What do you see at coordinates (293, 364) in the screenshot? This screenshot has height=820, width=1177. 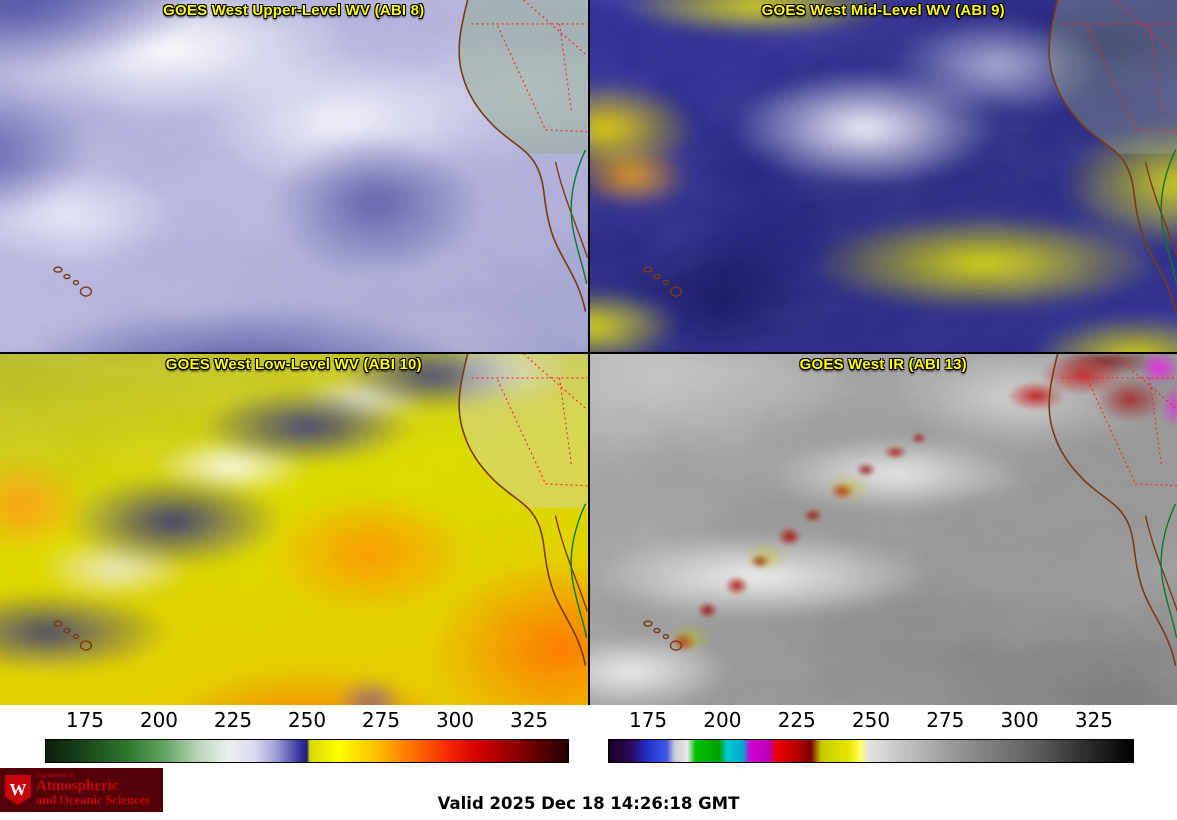 I see `panel-title: GOES West Low-Level WV (ABI 10)` at bounding box center [293, 364].